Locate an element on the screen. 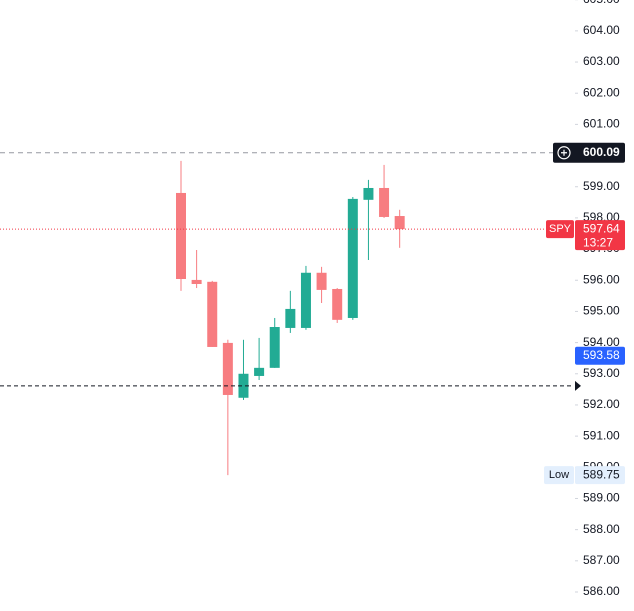 The width and height of the screenshot is (634, 611). crosshair-price: 600.09 is located at coordinates (601, 152).